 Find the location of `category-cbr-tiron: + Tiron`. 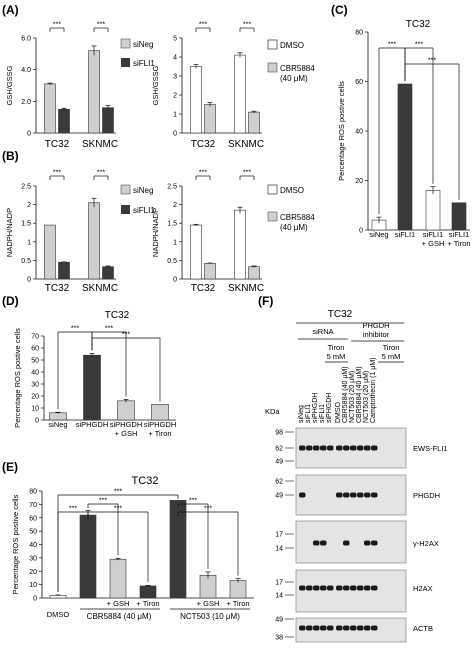

category-cbr-tiron: + Tiron is located at coordinates (147, 603).